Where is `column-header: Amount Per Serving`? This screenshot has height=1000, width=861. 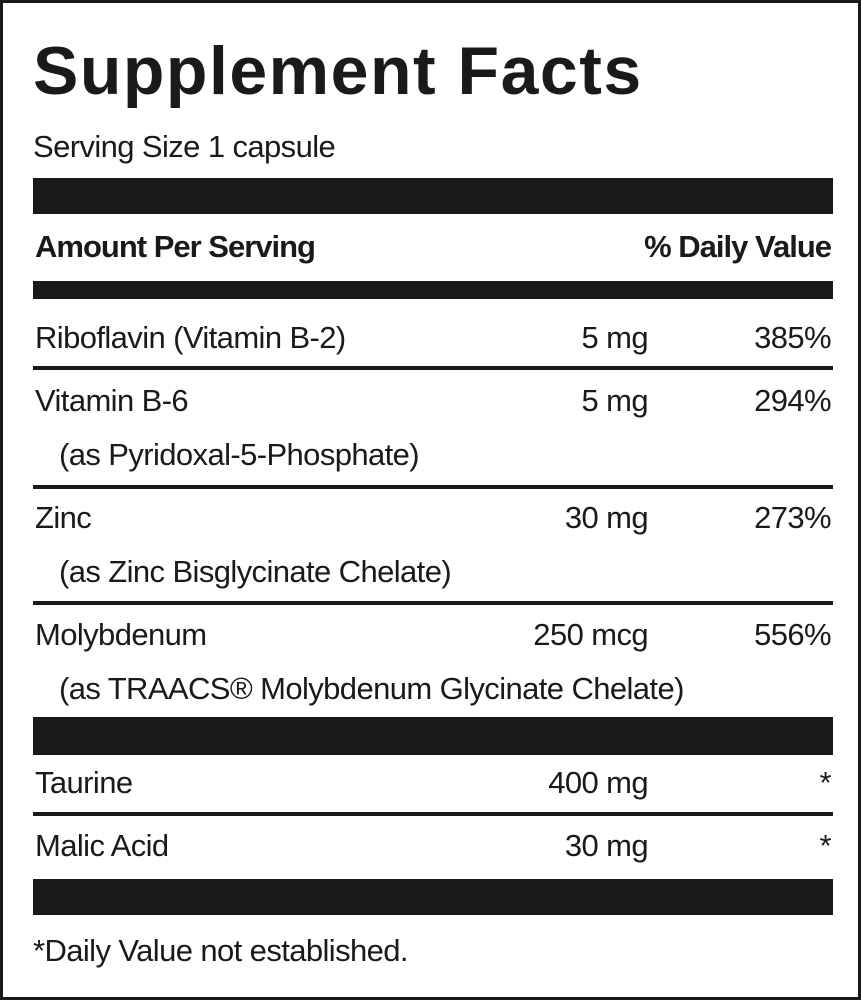 column-header: Amount Per Serving is located at coordinates (175, 246).